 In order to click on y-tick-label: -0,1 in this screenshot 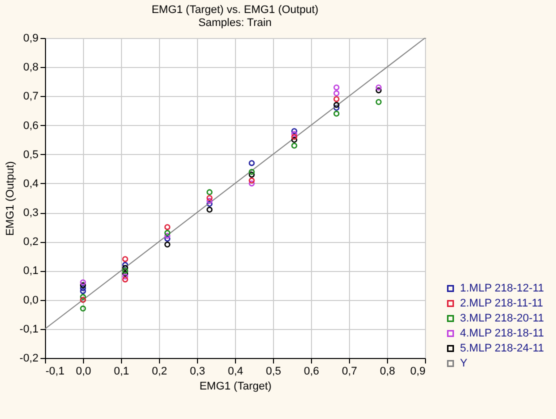, I will do `click(29, 329)`.